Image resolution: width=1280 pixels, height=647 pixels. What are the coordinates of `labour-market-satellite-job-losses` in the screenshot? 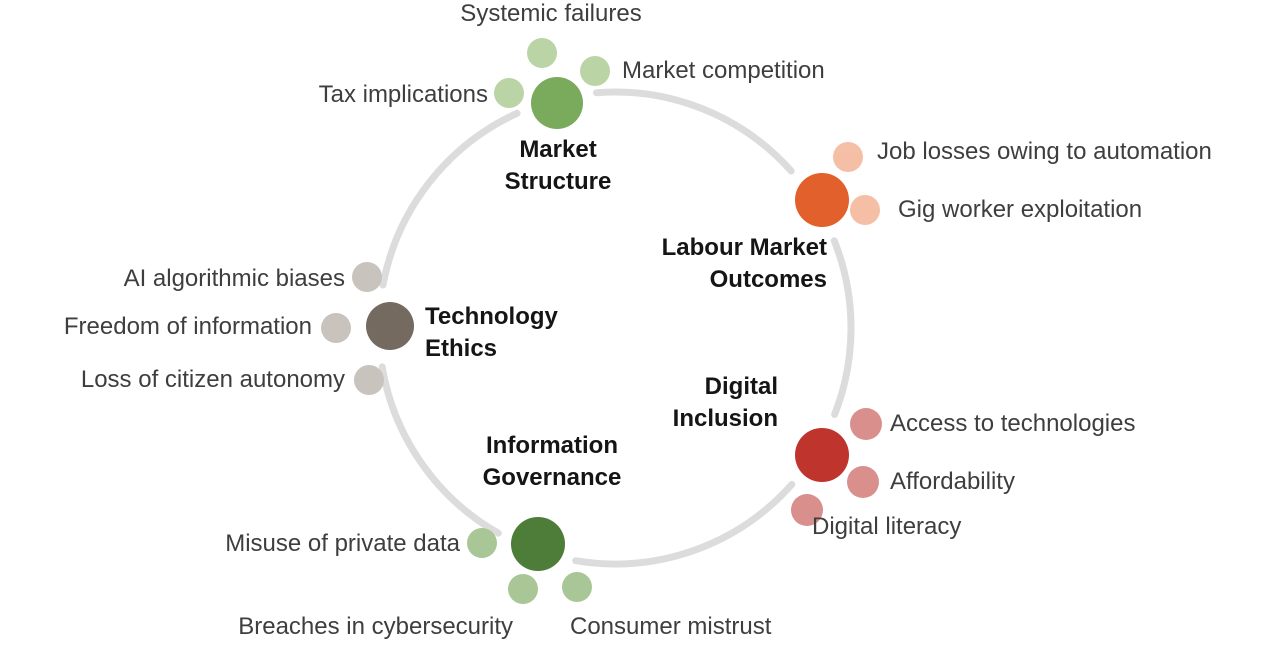 It's located at (848, 157).